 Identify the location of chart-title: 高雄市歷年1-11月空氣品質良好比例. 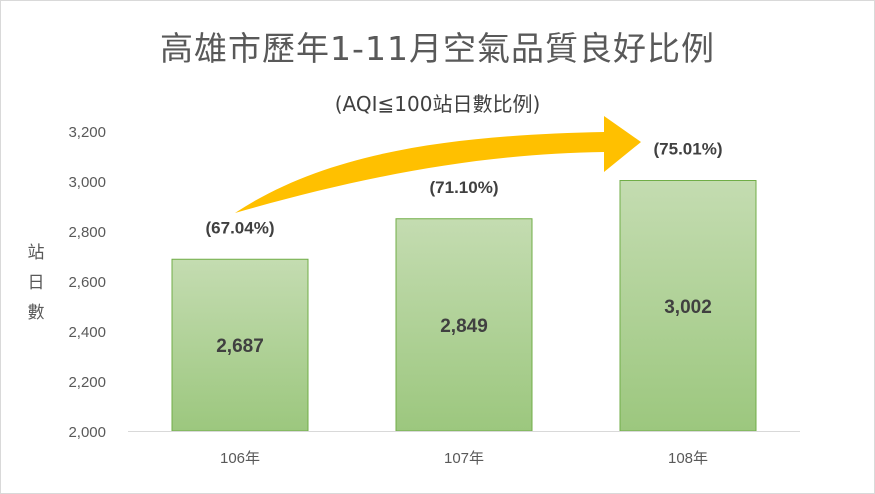
(437, 48).